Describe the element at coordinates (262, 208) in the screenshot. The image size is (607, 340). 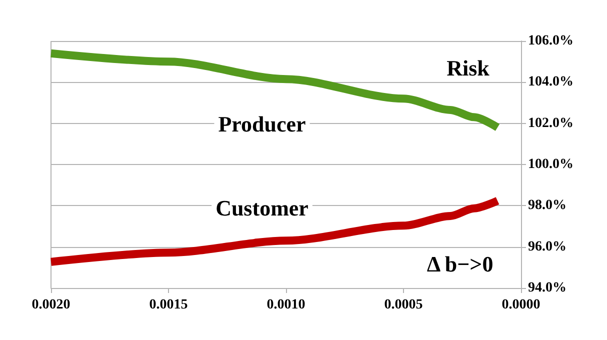
I see `series-label: Customer` at that location.